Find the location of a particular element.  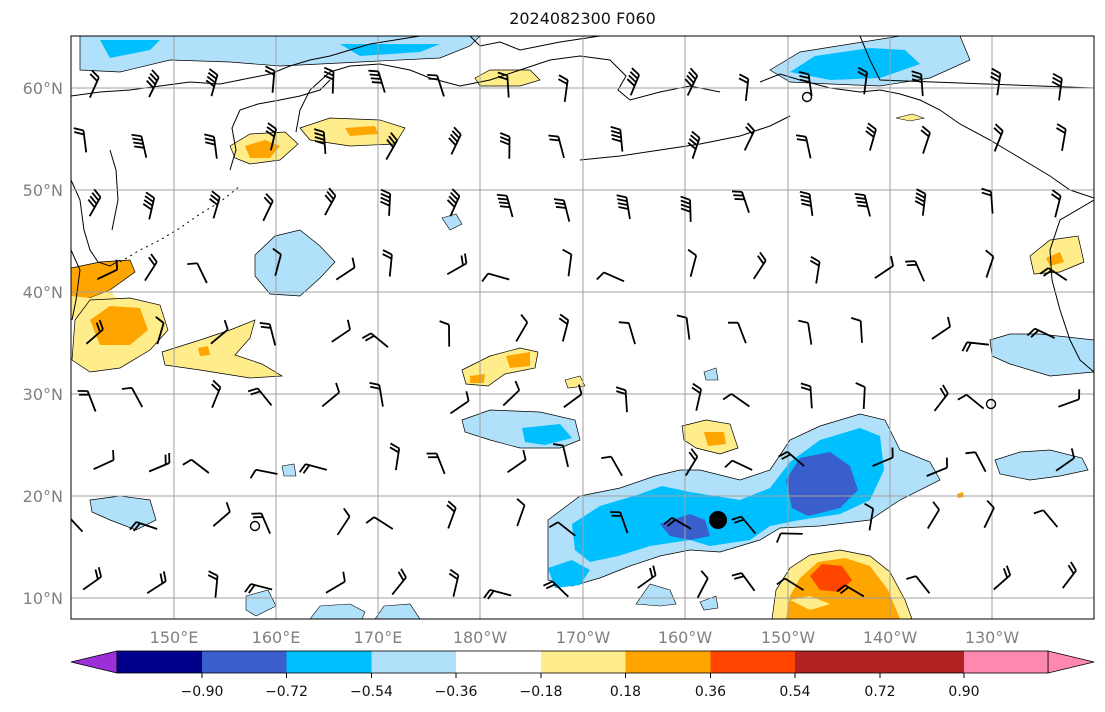

lat-label: 20°N is located at coordinates (43, 496).